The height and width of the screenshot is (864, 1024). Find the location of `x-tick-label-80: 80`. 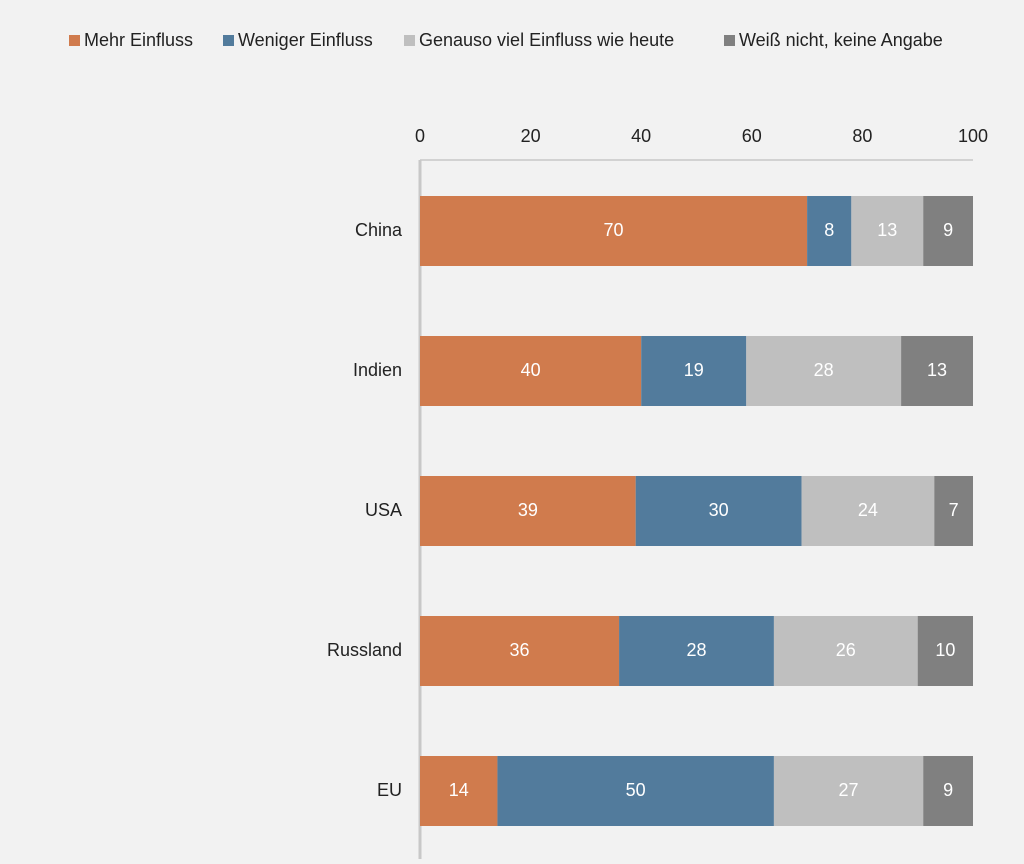

x-tick-label-80: 80 is located at coordinates (862, 136).